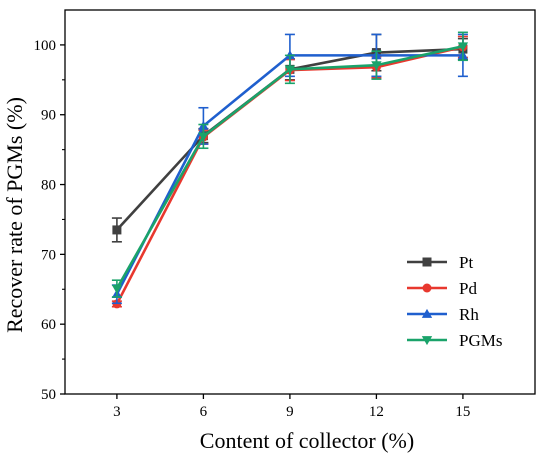 The image size is (550, 460). I want to click on x-tick-label: 12, so click(376, 412).